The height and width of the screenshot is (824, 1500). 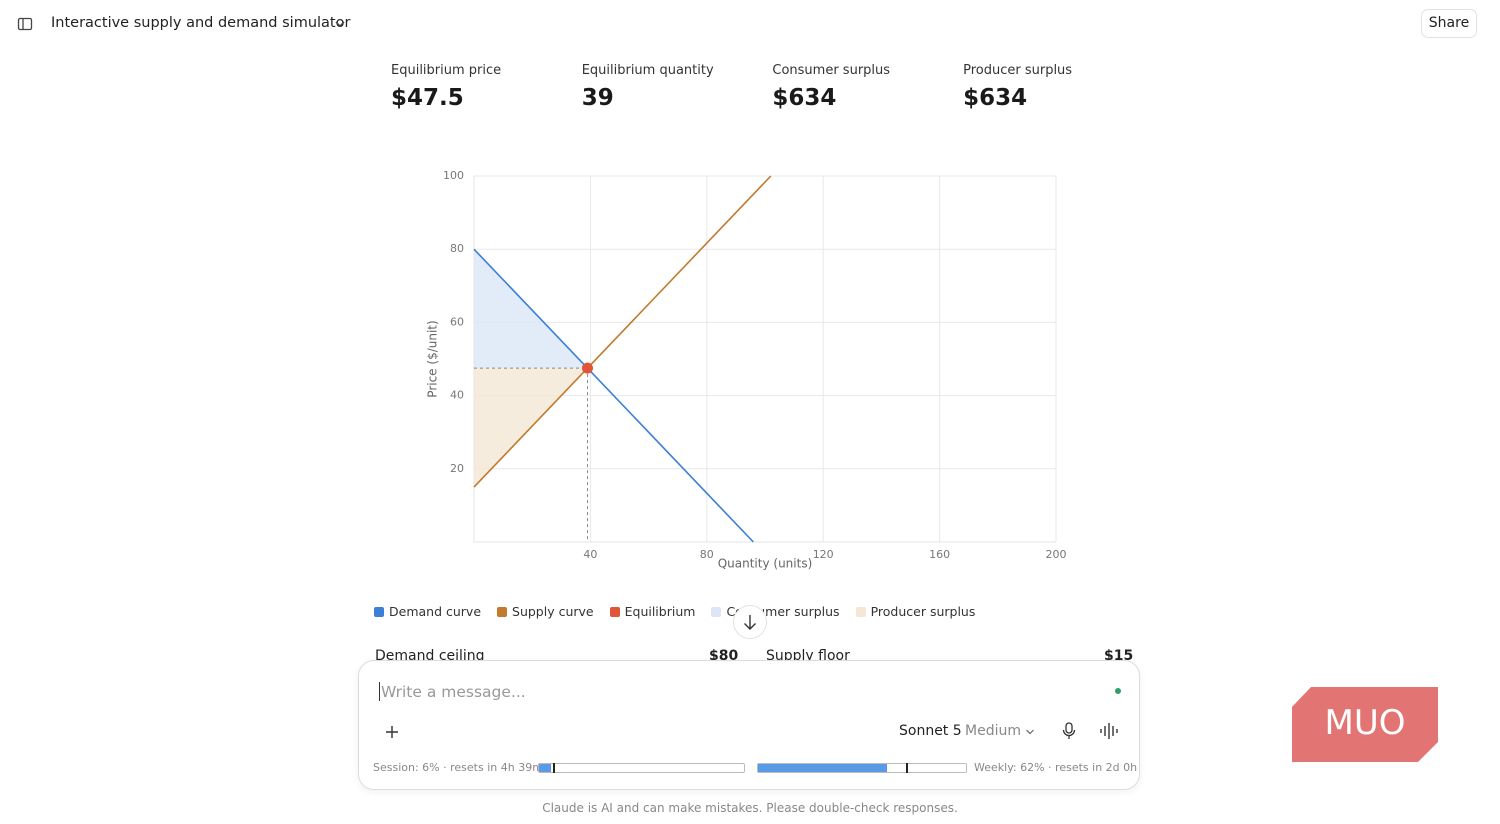 I want to click on model-chevron, so click(x=1030, y=732).